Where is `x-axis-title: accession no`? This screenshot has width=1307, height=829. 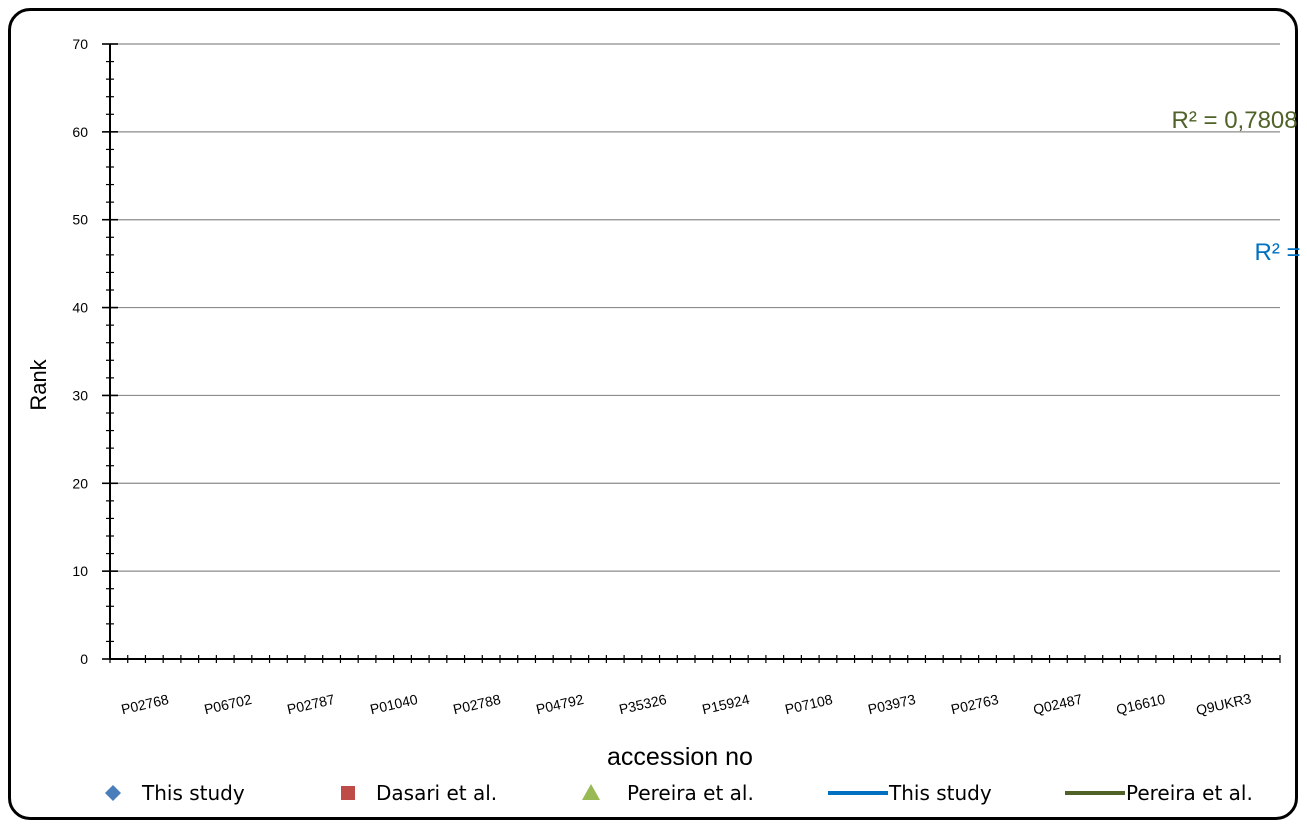
x-axis-title: accession no is located at coordinates (680, 757).